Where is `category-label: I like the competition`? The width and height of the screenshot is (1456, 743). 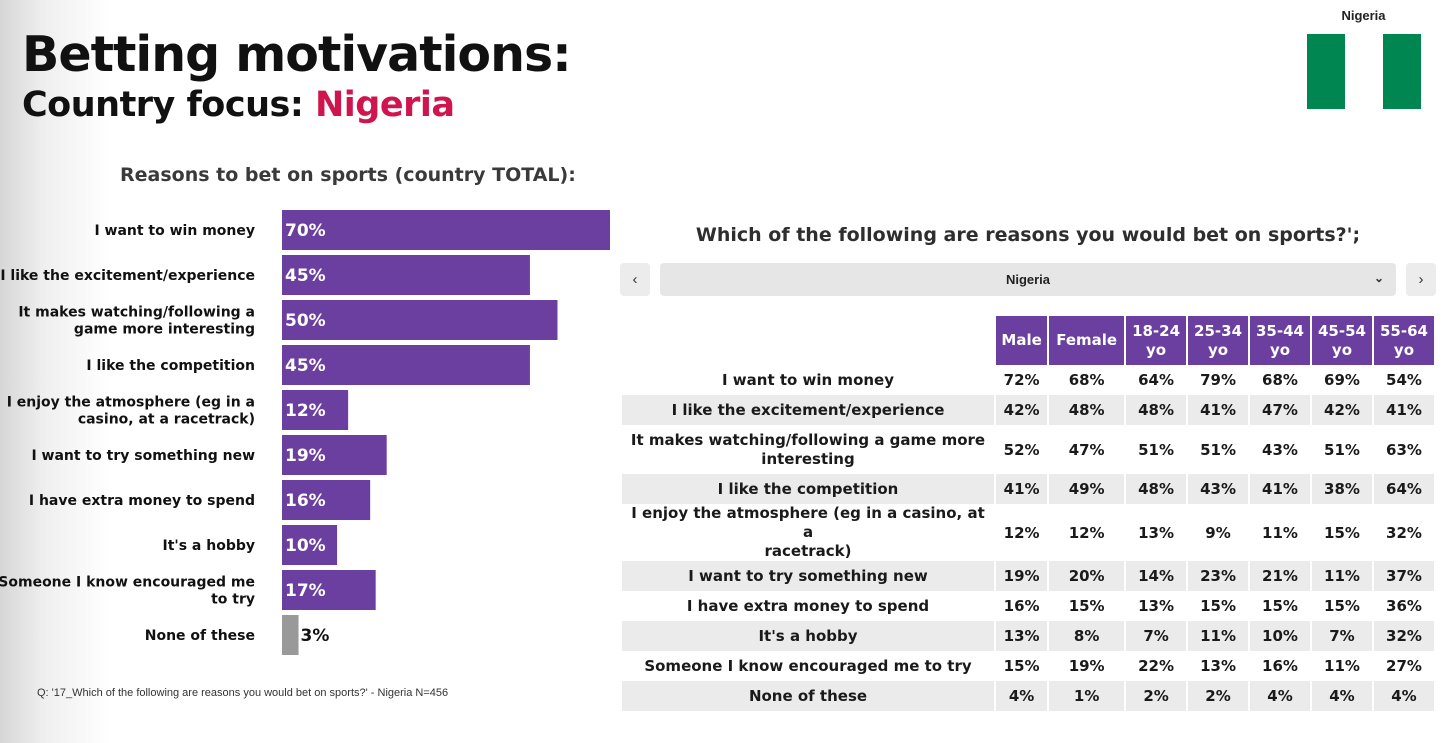 category-label: I like the competition is located at coordinates (170, 366).